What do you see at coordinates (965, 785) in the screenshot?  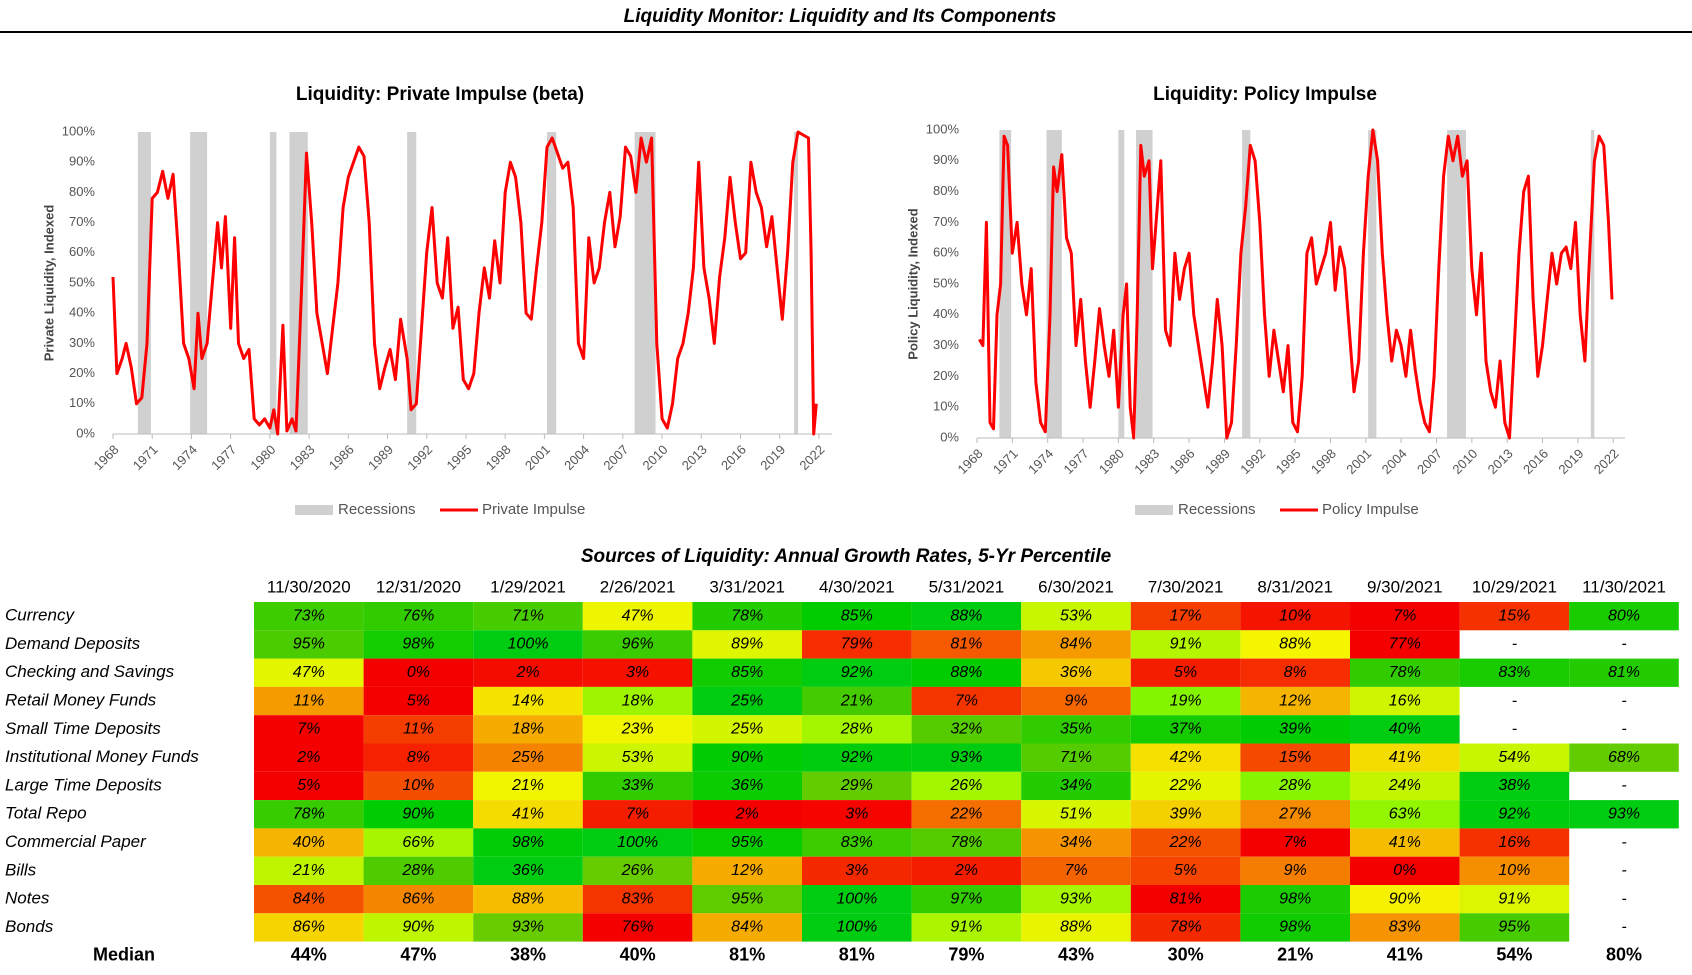 I see `cell-value: 26%` at bounding box center [965, 785].